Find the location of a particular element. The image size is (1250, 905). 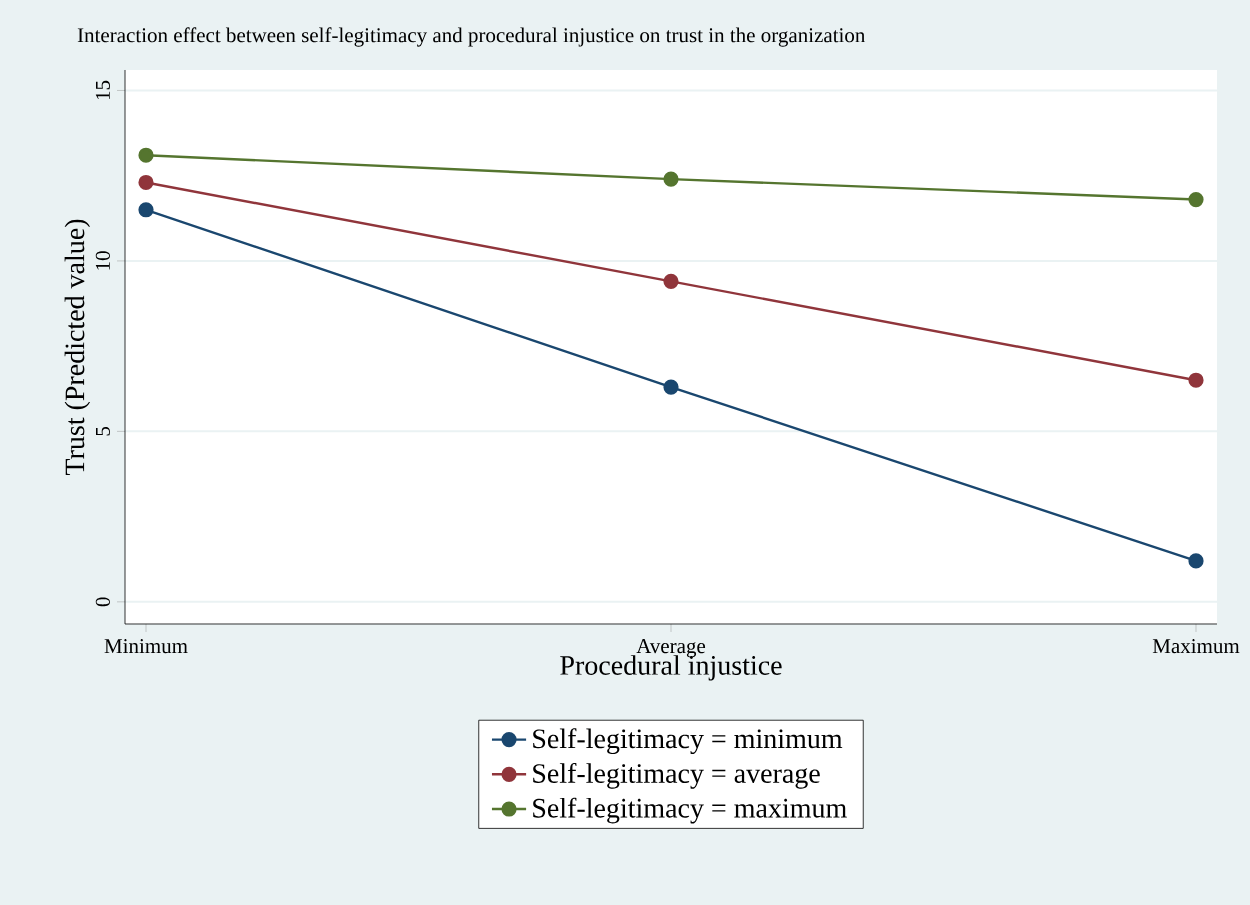

y-tick-label: 0 is located at coordinates (102, 602).